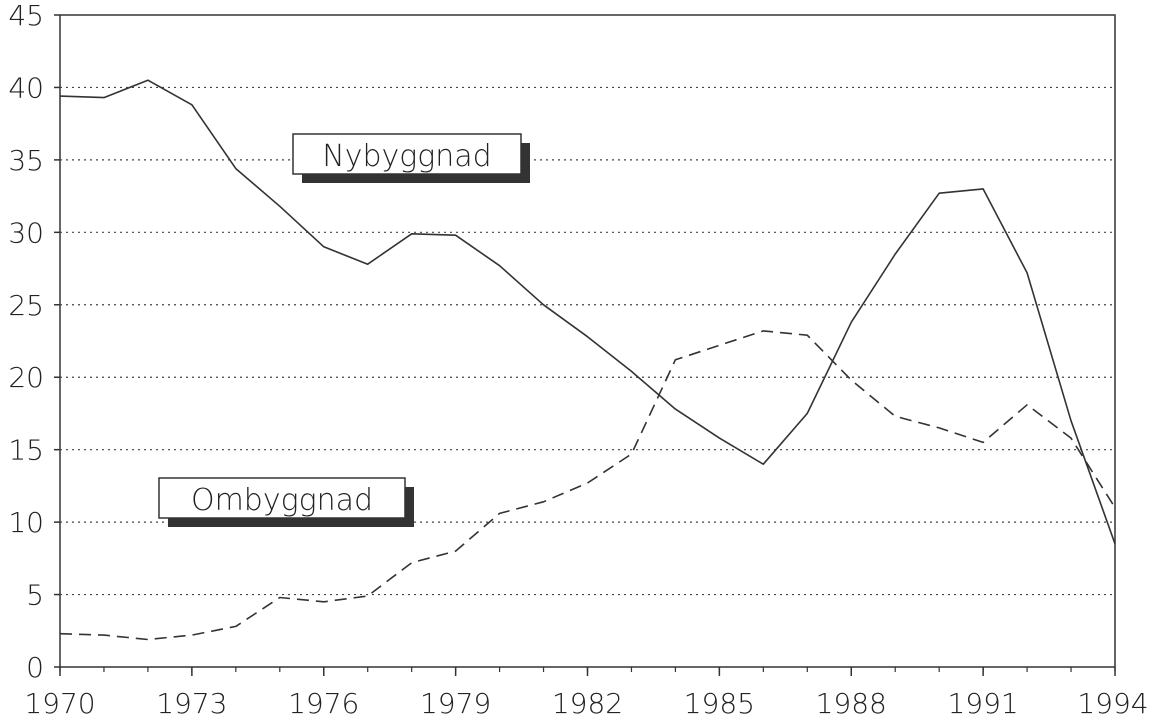  Describe the element at coordinates (26, 160) in the screenshot. I see `y-tick-label-35: 35` at that location.